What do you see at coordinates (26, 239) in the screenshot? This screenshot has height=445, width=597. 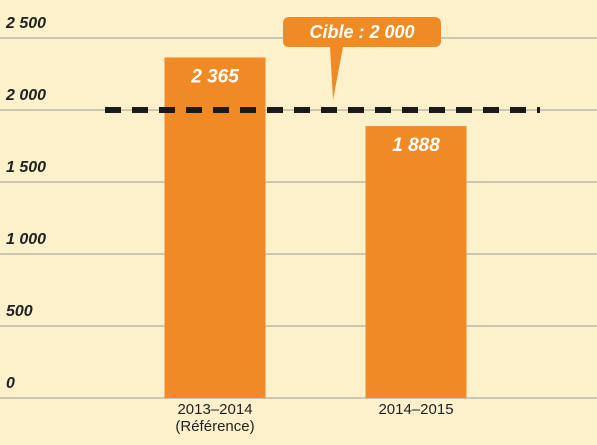 I see `y-tick-label: 1 000` at bounding box center [26, 239].